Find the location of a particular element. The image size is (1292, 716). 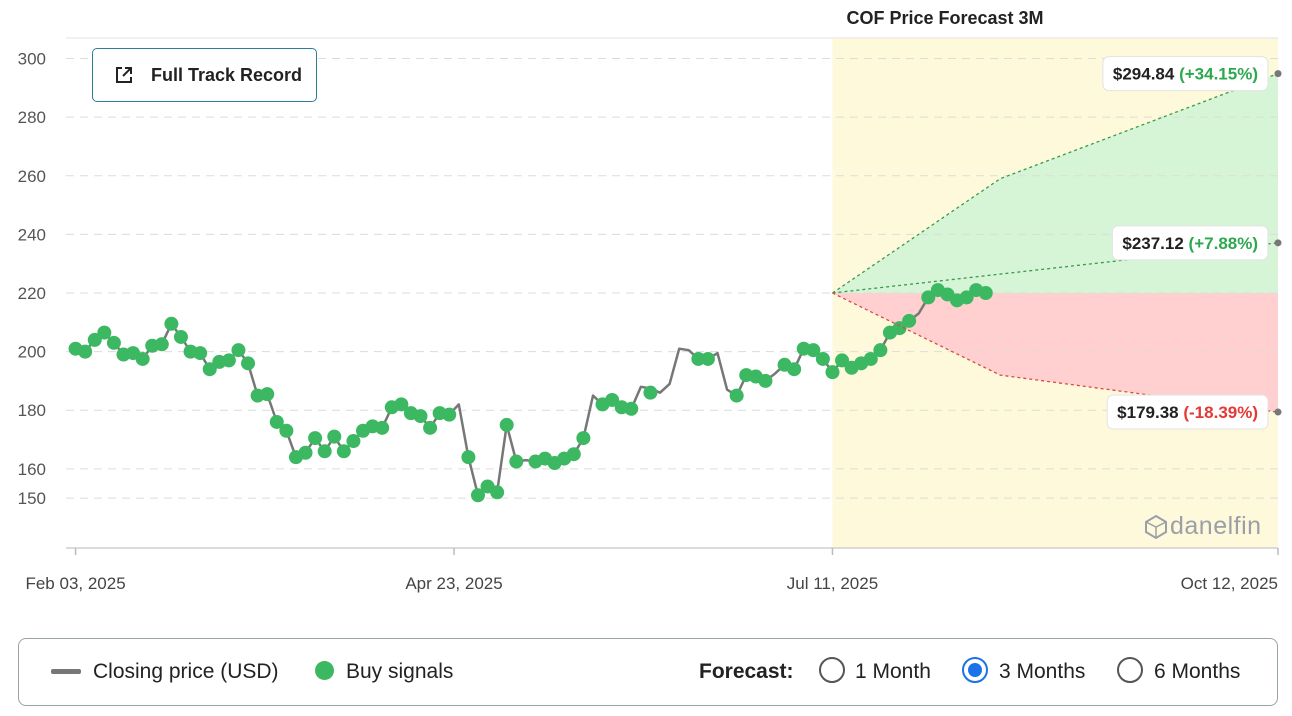

forecast-mid-label-text: $237.12 (+7.88%) is located at coordinates (1190, 243).